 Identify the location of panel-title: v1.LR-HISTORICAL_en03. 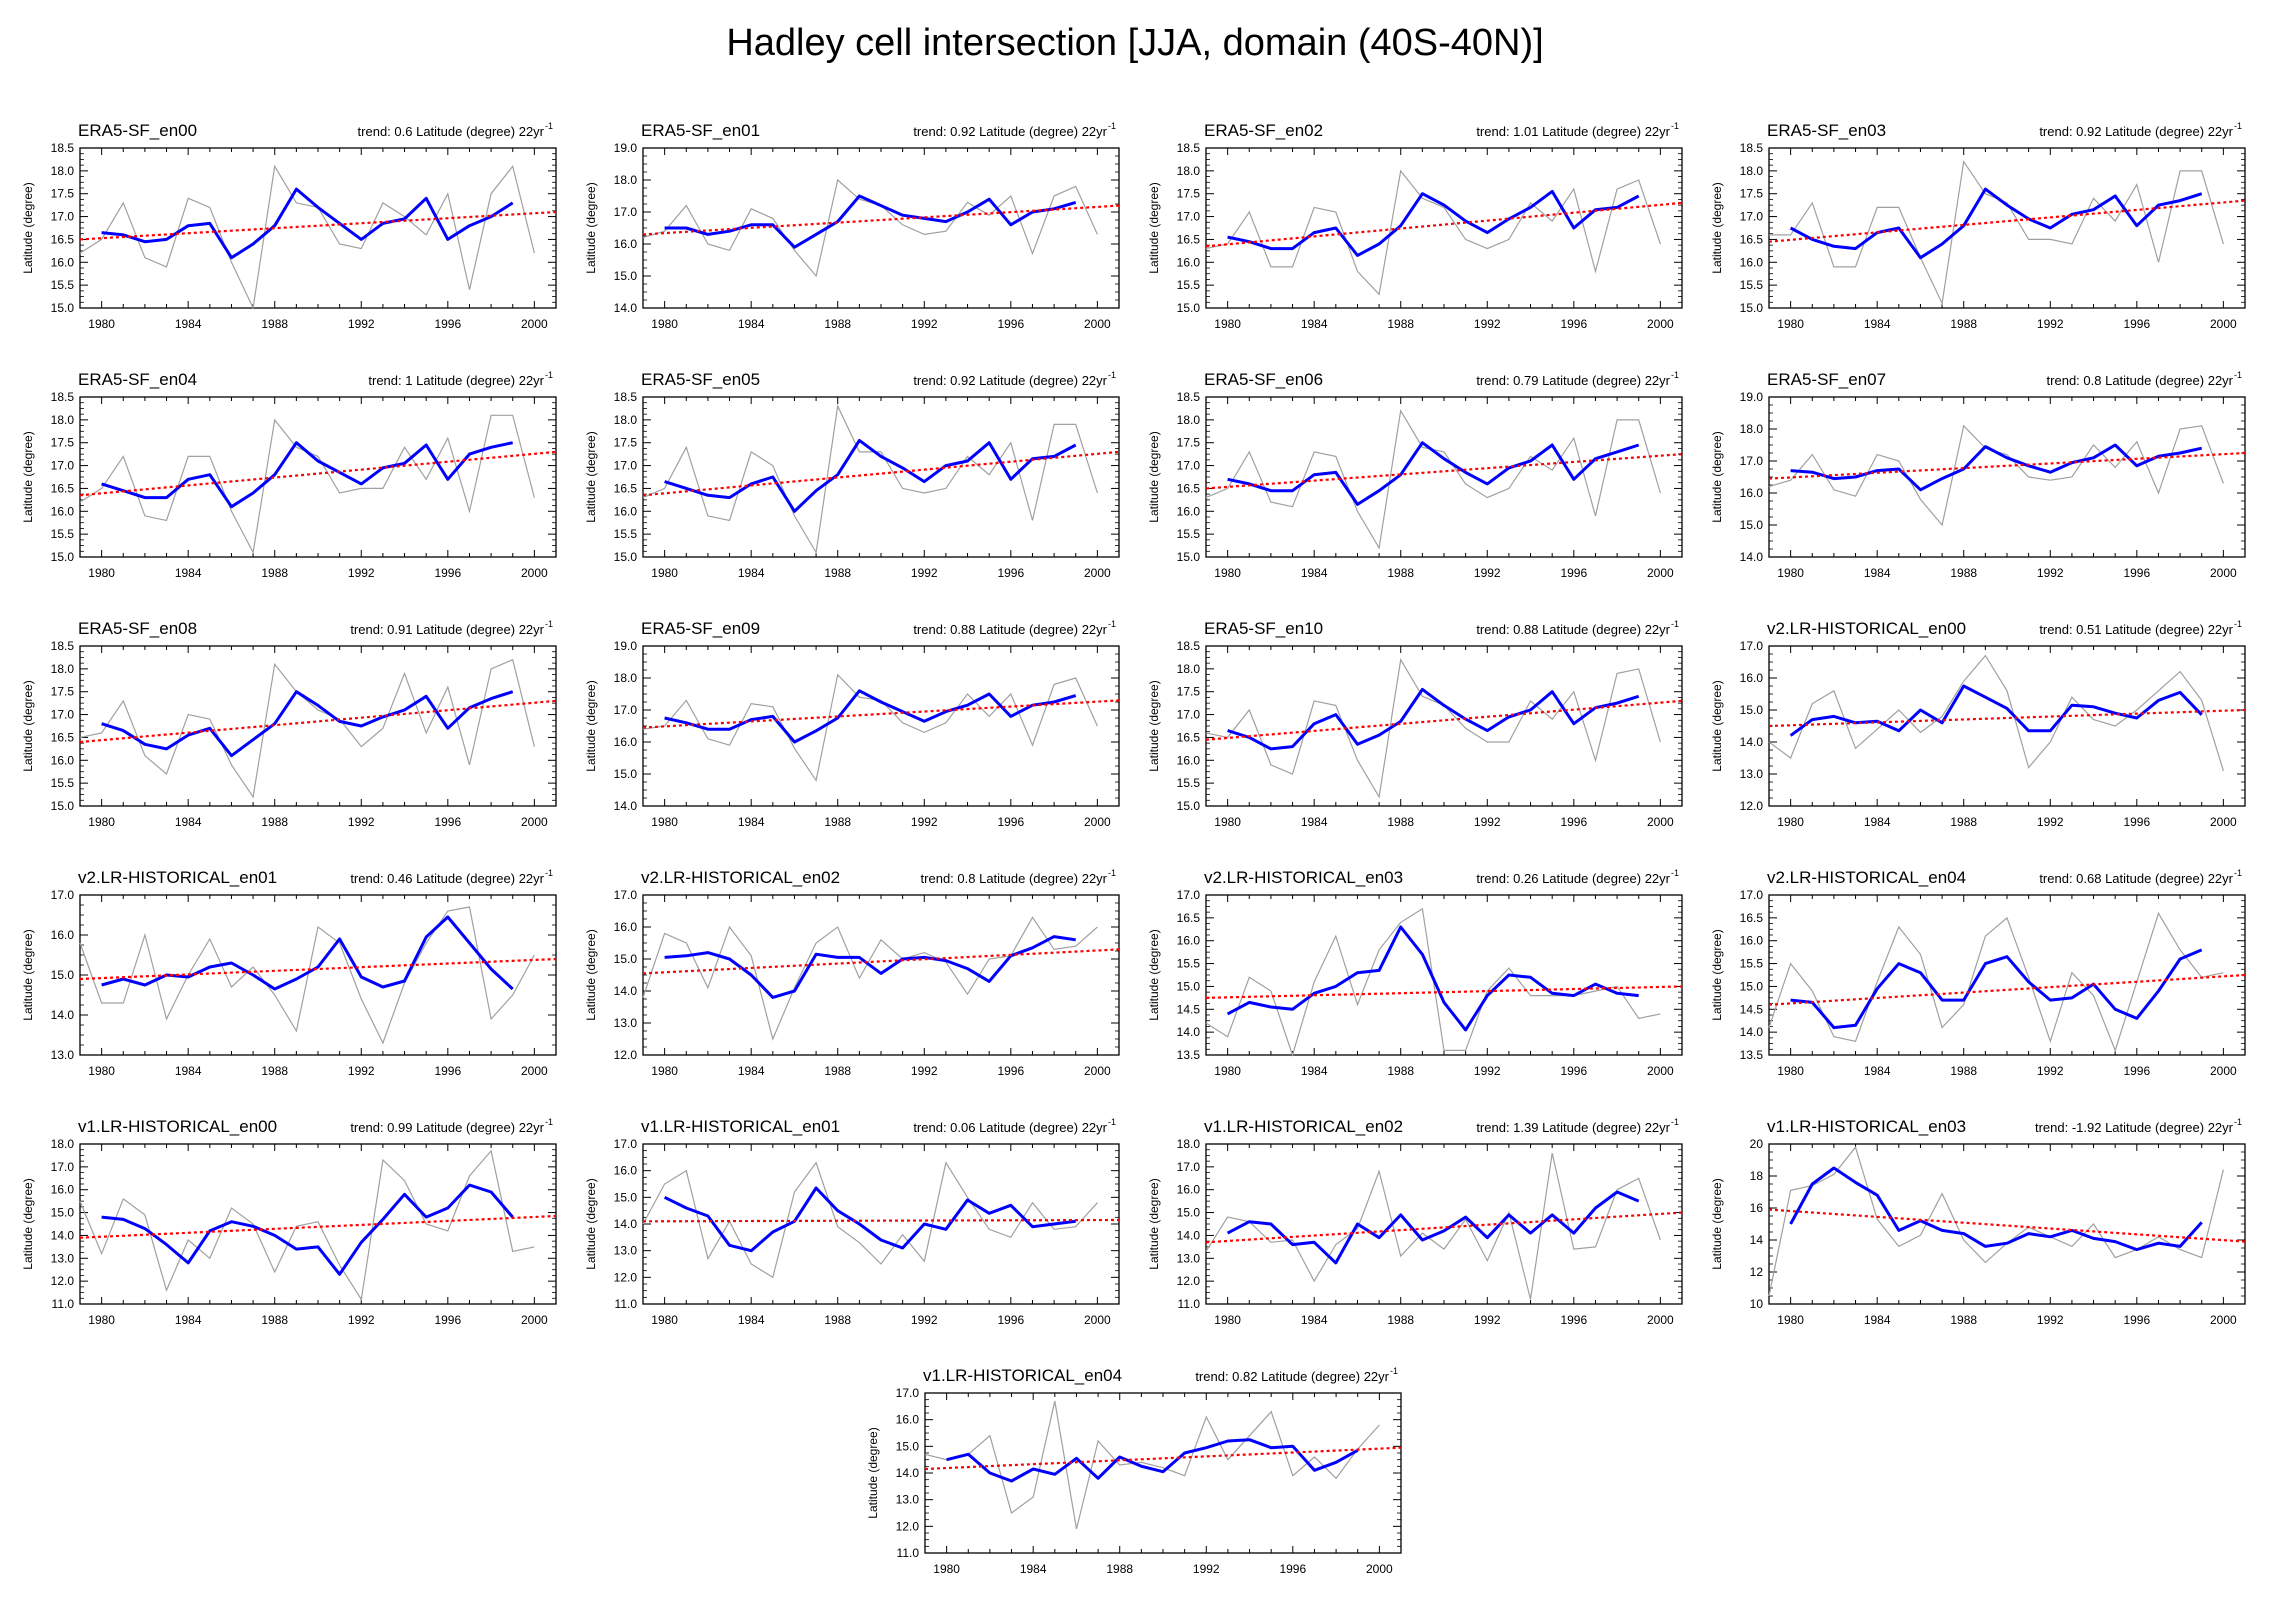
(1866, 1126).